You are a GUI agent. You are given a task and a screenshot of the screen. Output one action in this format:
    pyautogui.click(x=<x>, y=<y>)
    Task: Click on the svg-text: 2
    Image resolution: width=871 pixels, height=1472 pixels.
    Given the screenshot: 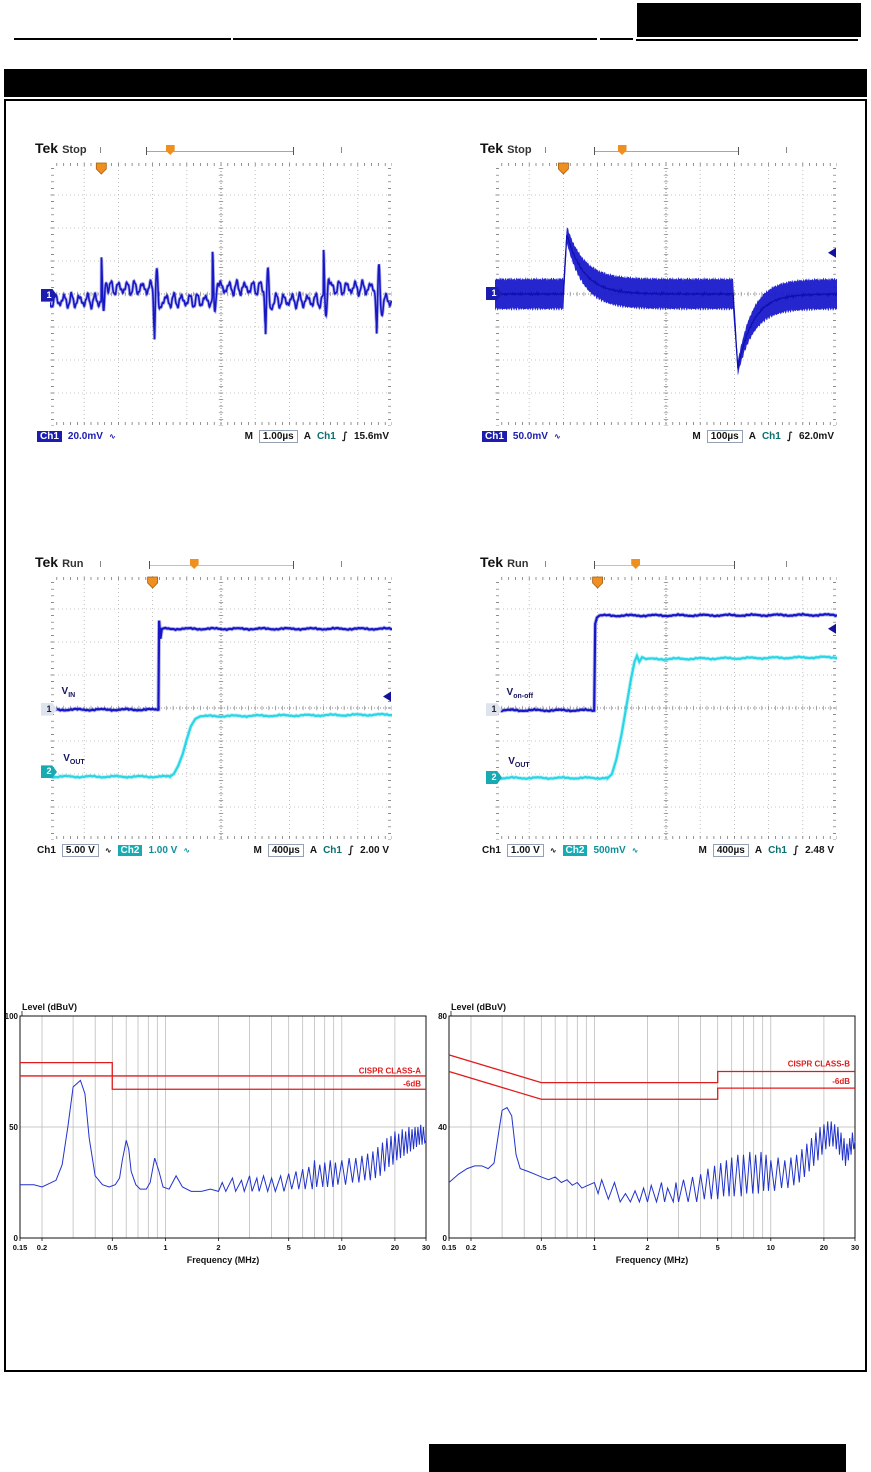 What is the action you would take?
    pyautogui.click(x=218, y=1247)
    